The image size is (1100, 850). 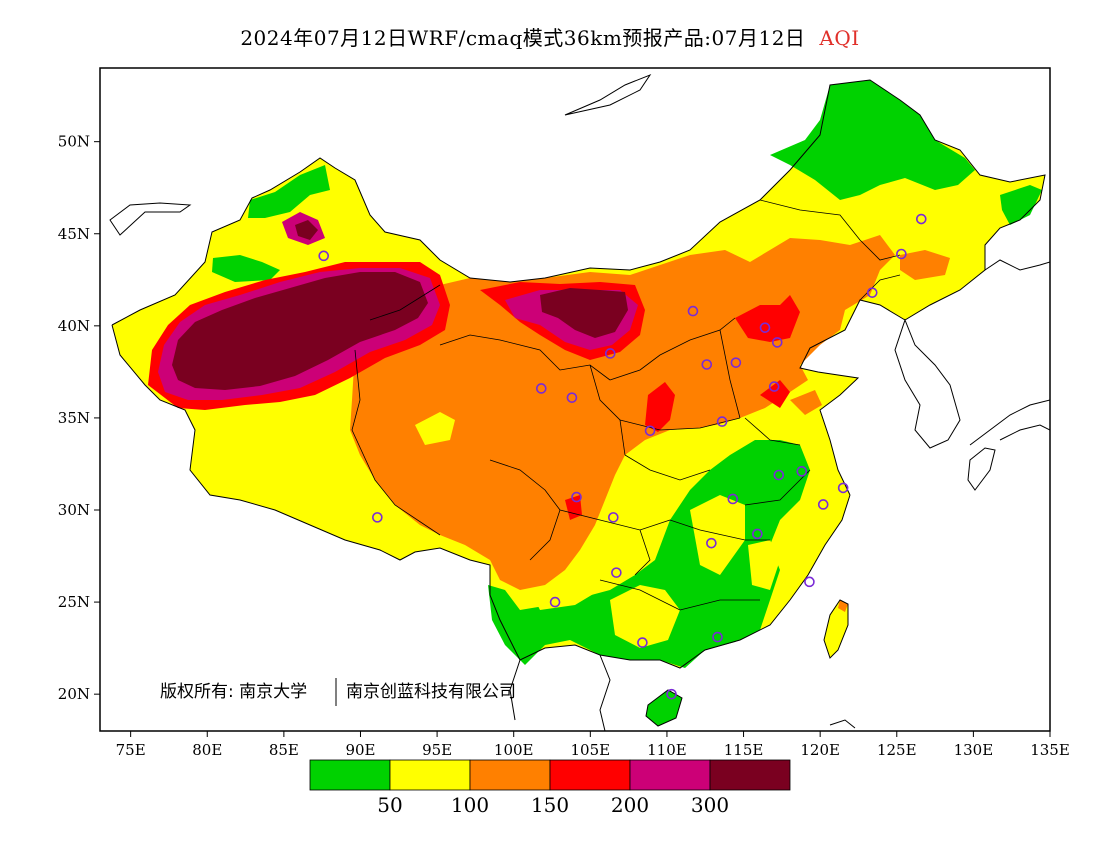 What do you see at coordinates (284, 750) in the screenshot?
I see `lon-tick-label: 85E` at bounding box center [284, 750].